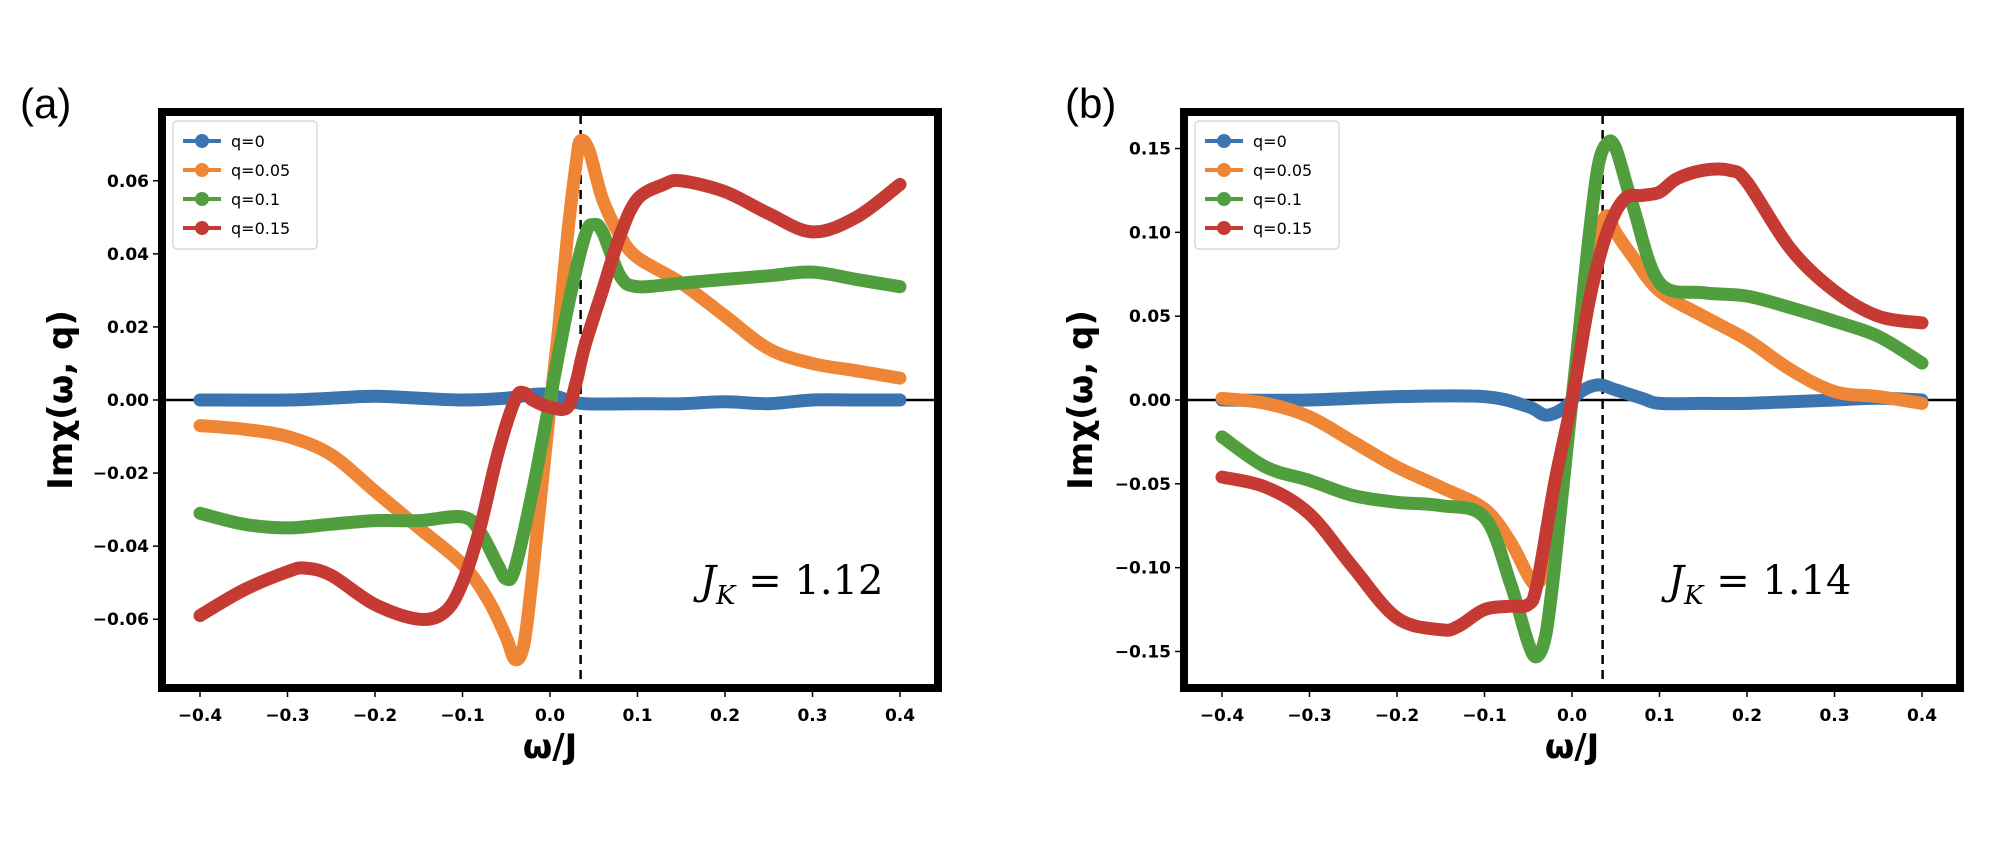 The width and height of the screenshot is (2010, 860). What do you see at coordinates (1922, 716) in the screenshot?
I see `panel-b-xtick-label: 0.4` at bounding box center [1922, 716].